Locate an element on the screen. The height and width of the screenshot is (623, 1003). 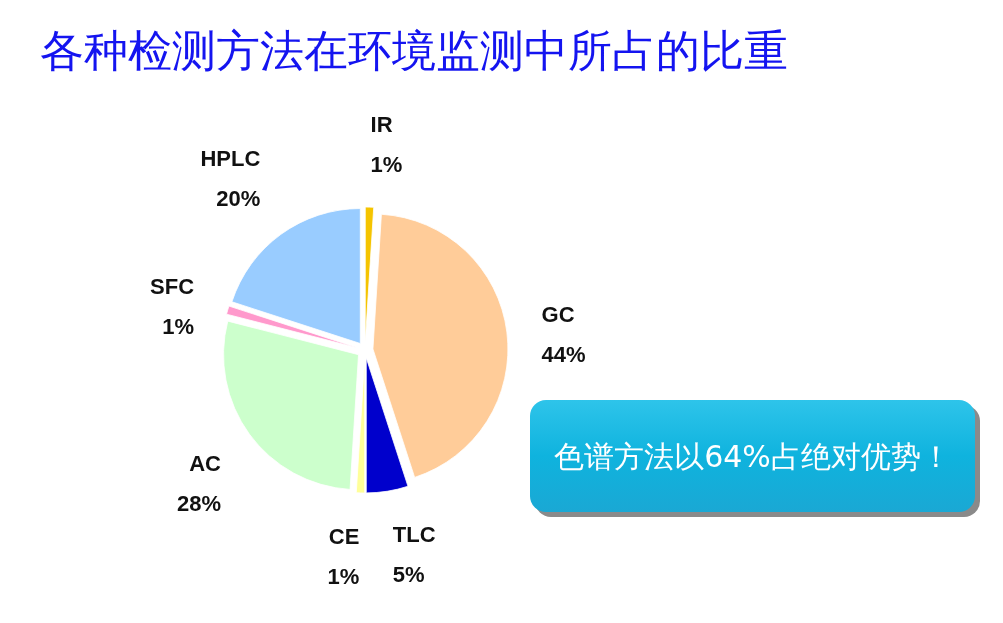
slice-label: GC is located at coordinates (558, 314).